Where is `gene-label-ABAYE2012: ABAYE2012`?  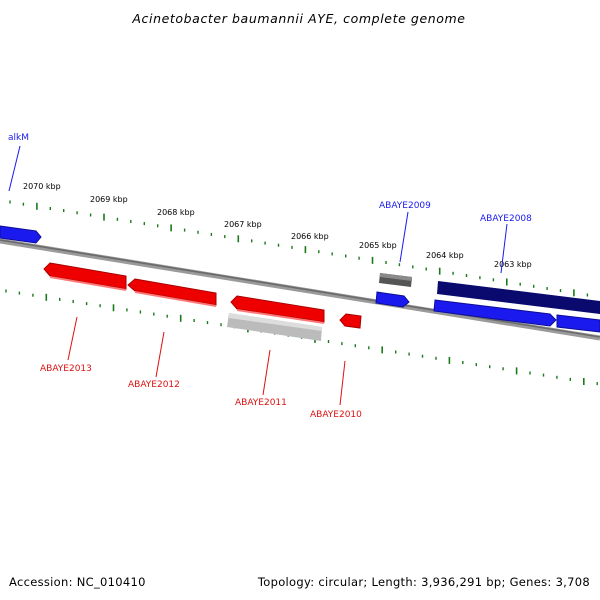
gene-label-ABAYE2012: ABAYE2012 is located at coordinates (154, 385).